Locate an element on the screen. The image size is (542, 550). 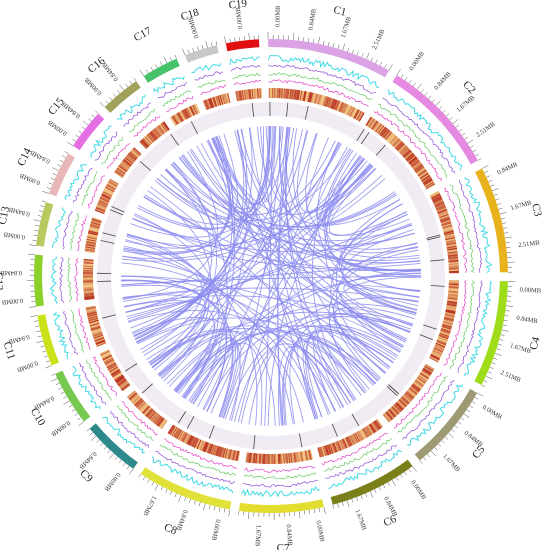
chromosome-label-c12: C12 is located at coordinates (2, 281).